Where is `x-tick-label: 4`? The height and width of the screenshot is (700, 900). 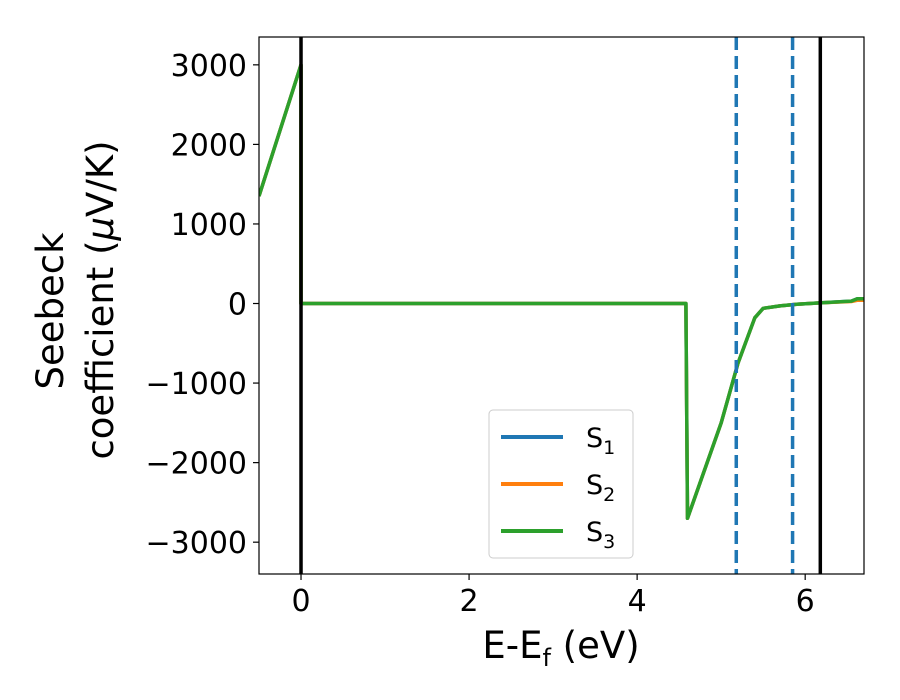 x-tick-label: 4 is located at coordinates (637, 601).